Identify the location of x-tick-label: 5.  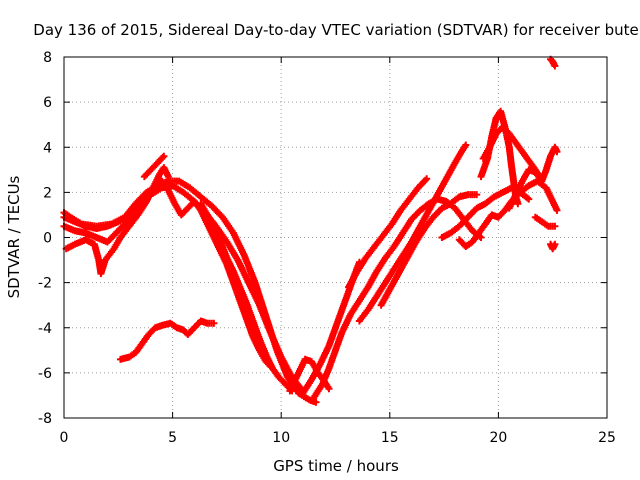
(172, 438).